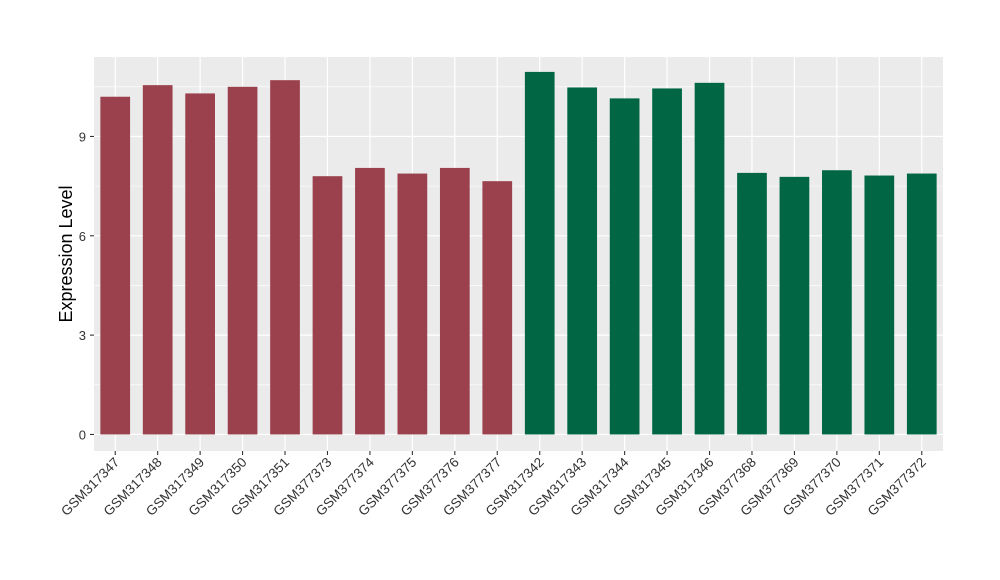 This screenshot has width=1000, height=580. What do you see at coordinates (115, 265) in the screenshot?
I see `bar-gsm317347` at bounding box center [115, 265].